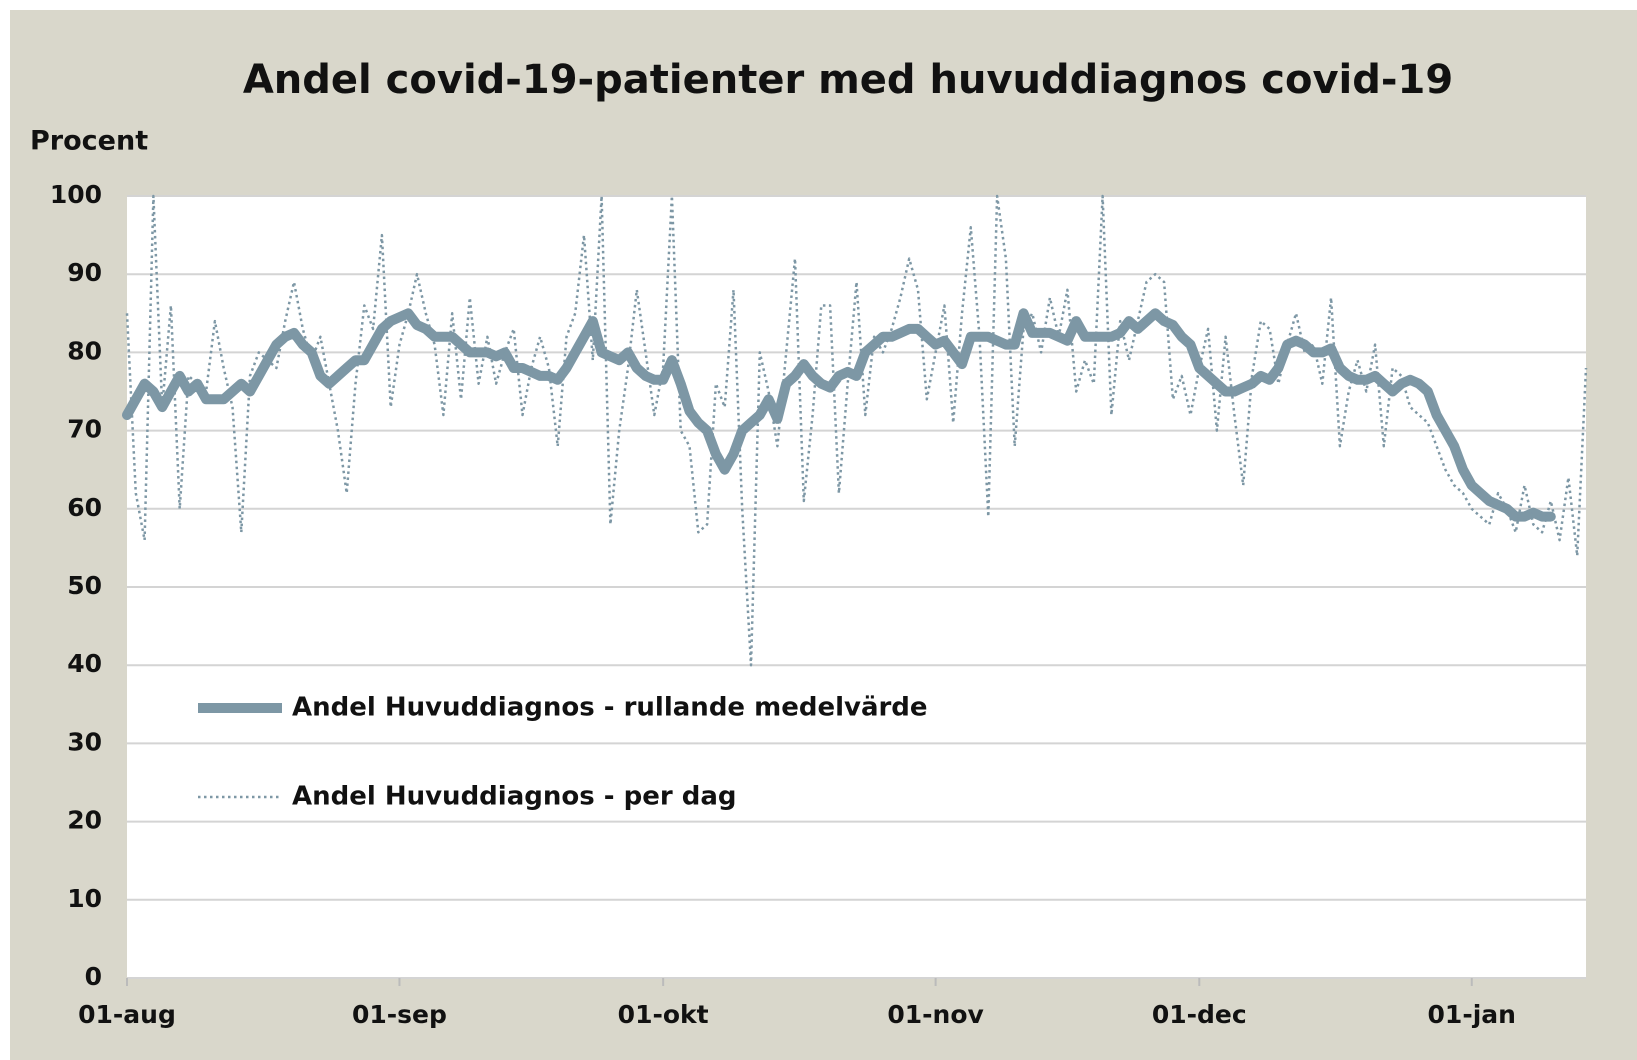  What do you see at coordinates (84, 585) in the screenshot?
I see `y-tick-label: 50` at bounding box center [84, 585].